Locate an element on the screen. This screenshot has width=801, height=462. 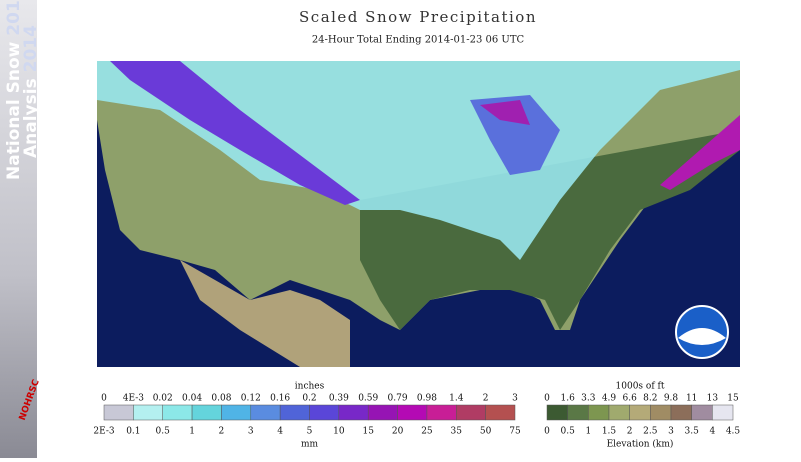
legend-label: 3.3 is located at coordinates (588, 399).